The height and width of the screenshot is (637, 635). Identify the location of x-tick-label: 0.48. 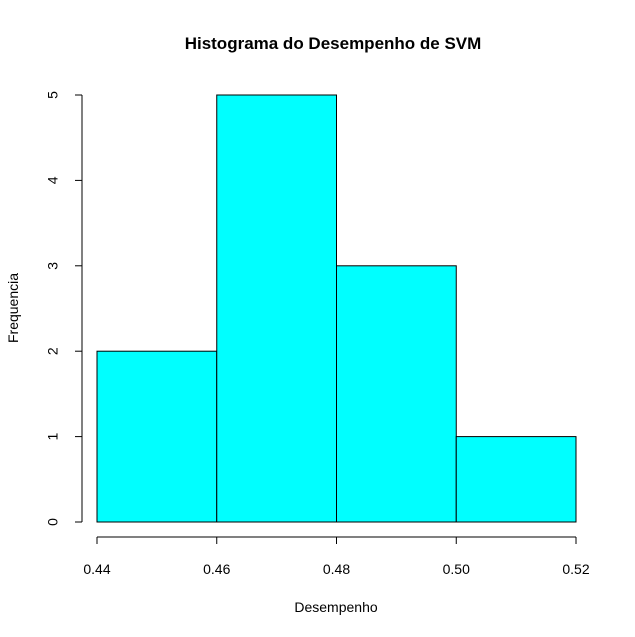
(336, 569).